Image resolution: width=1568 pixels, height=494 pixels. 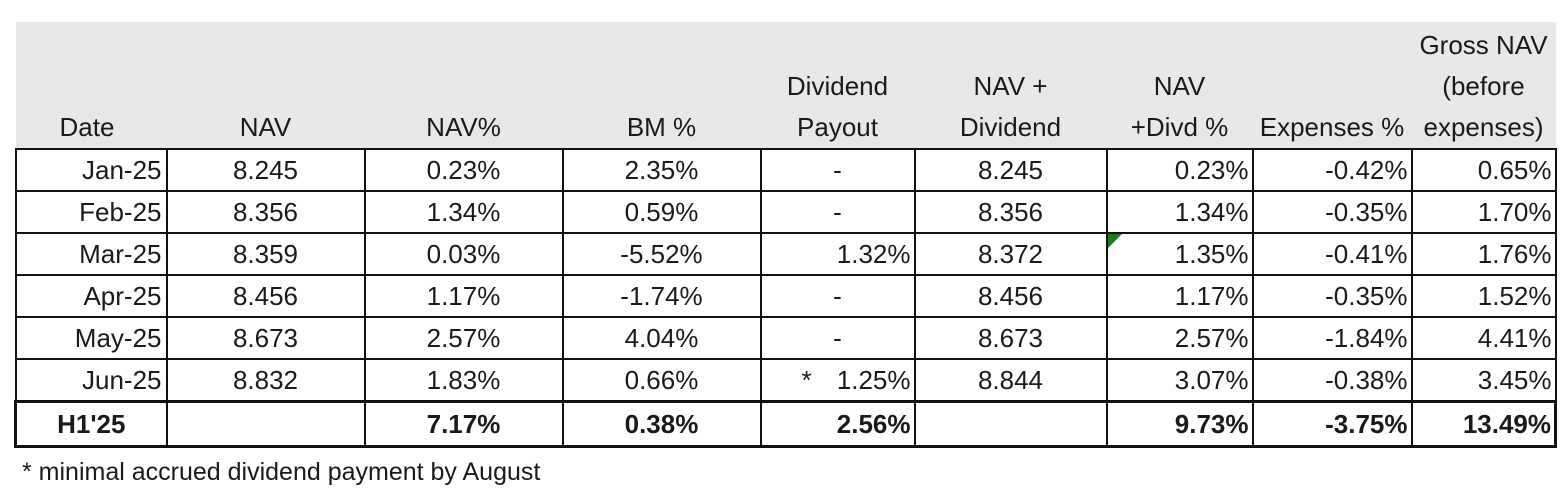 I want to click on total-nav-pct: 7.17%, so click(x=463, y=424).